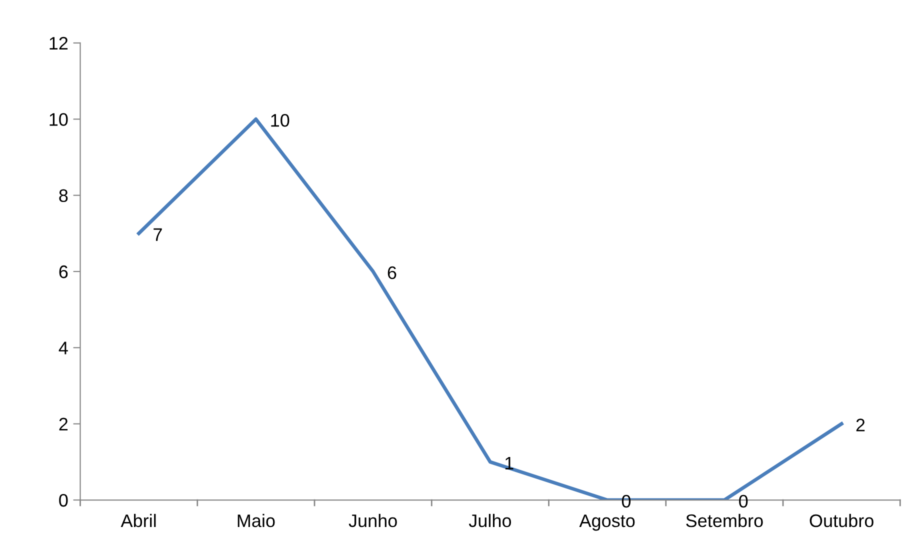  I want to click on data-label: 6, so click(392, 273).